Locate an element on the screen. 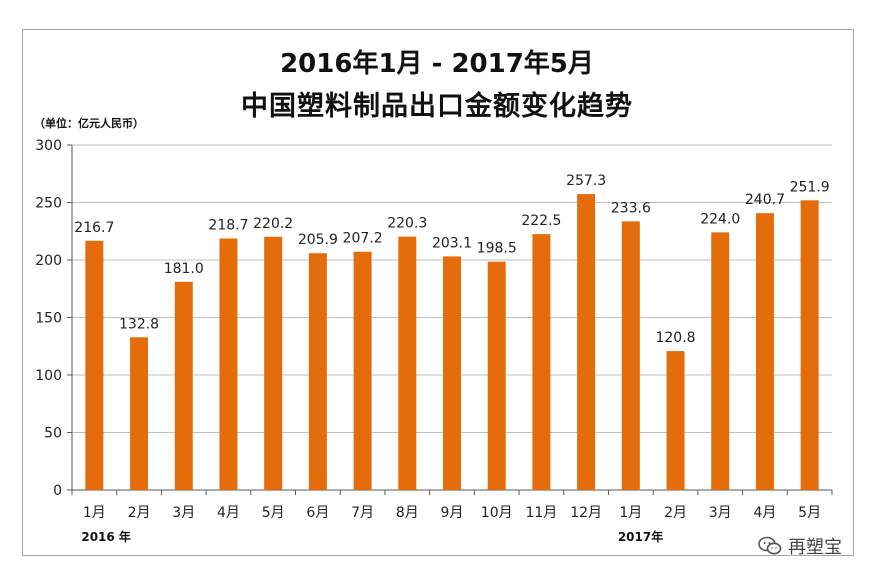 The image size is (874, 584). data-label: 132.8 is located at coordinates (139, 324).